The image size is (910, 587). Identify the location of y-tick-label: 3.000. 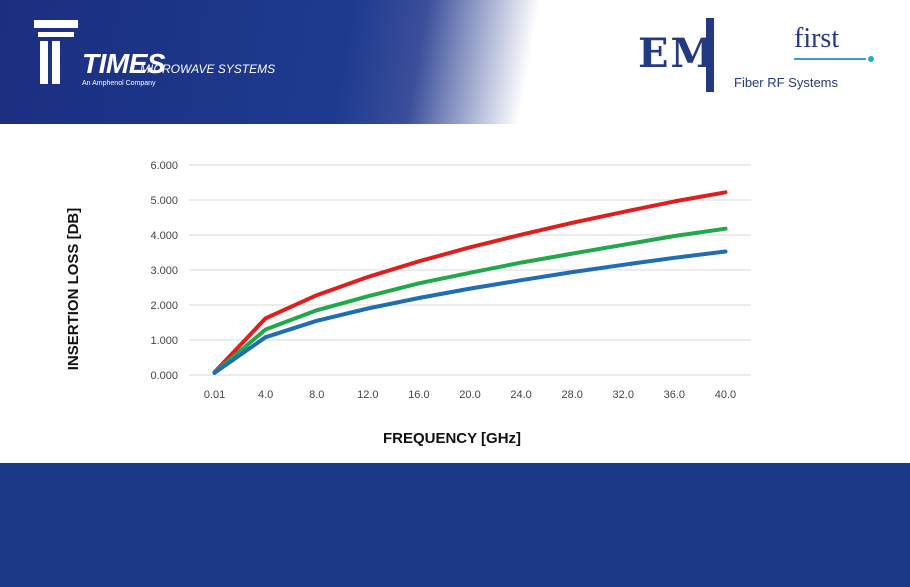
(164, 271).